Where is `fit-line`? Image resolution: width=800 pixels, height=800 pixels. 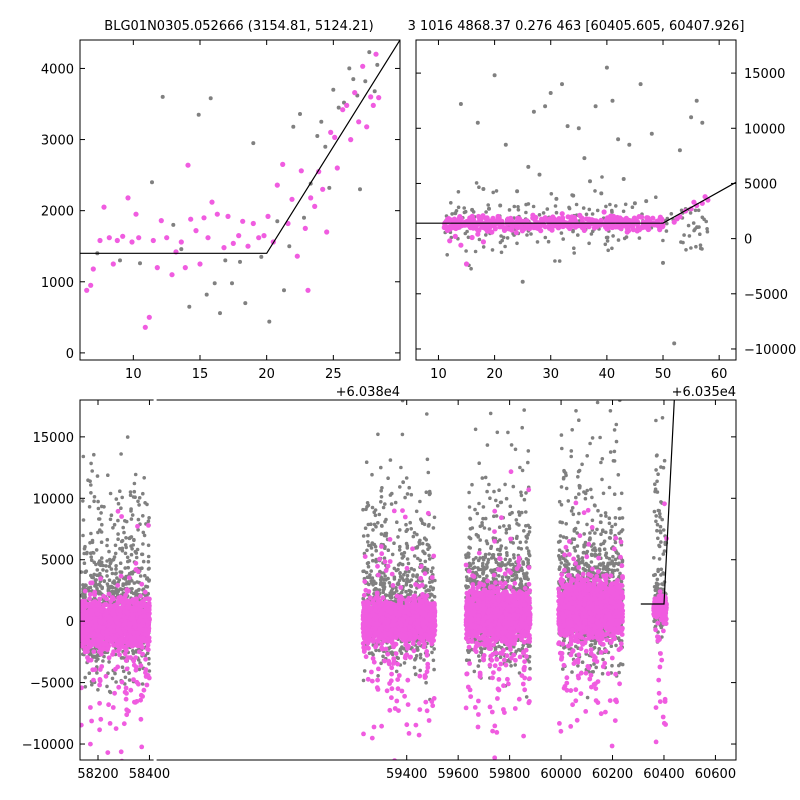 fit-line is located at coordinates (576, 202).